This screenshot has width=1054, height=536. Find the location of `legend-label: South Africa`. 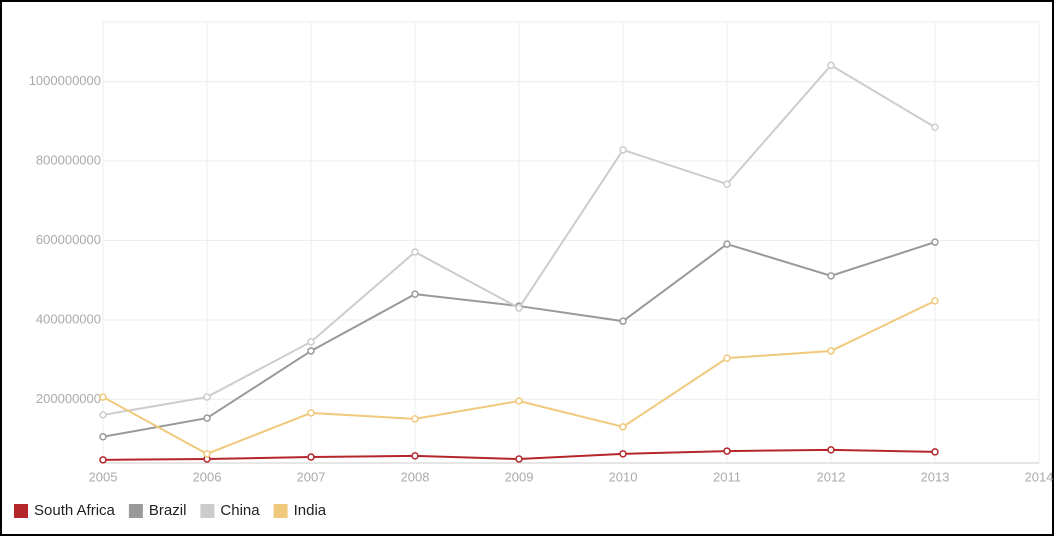

legend-label: South Africa is located at coordinates (75, 510).